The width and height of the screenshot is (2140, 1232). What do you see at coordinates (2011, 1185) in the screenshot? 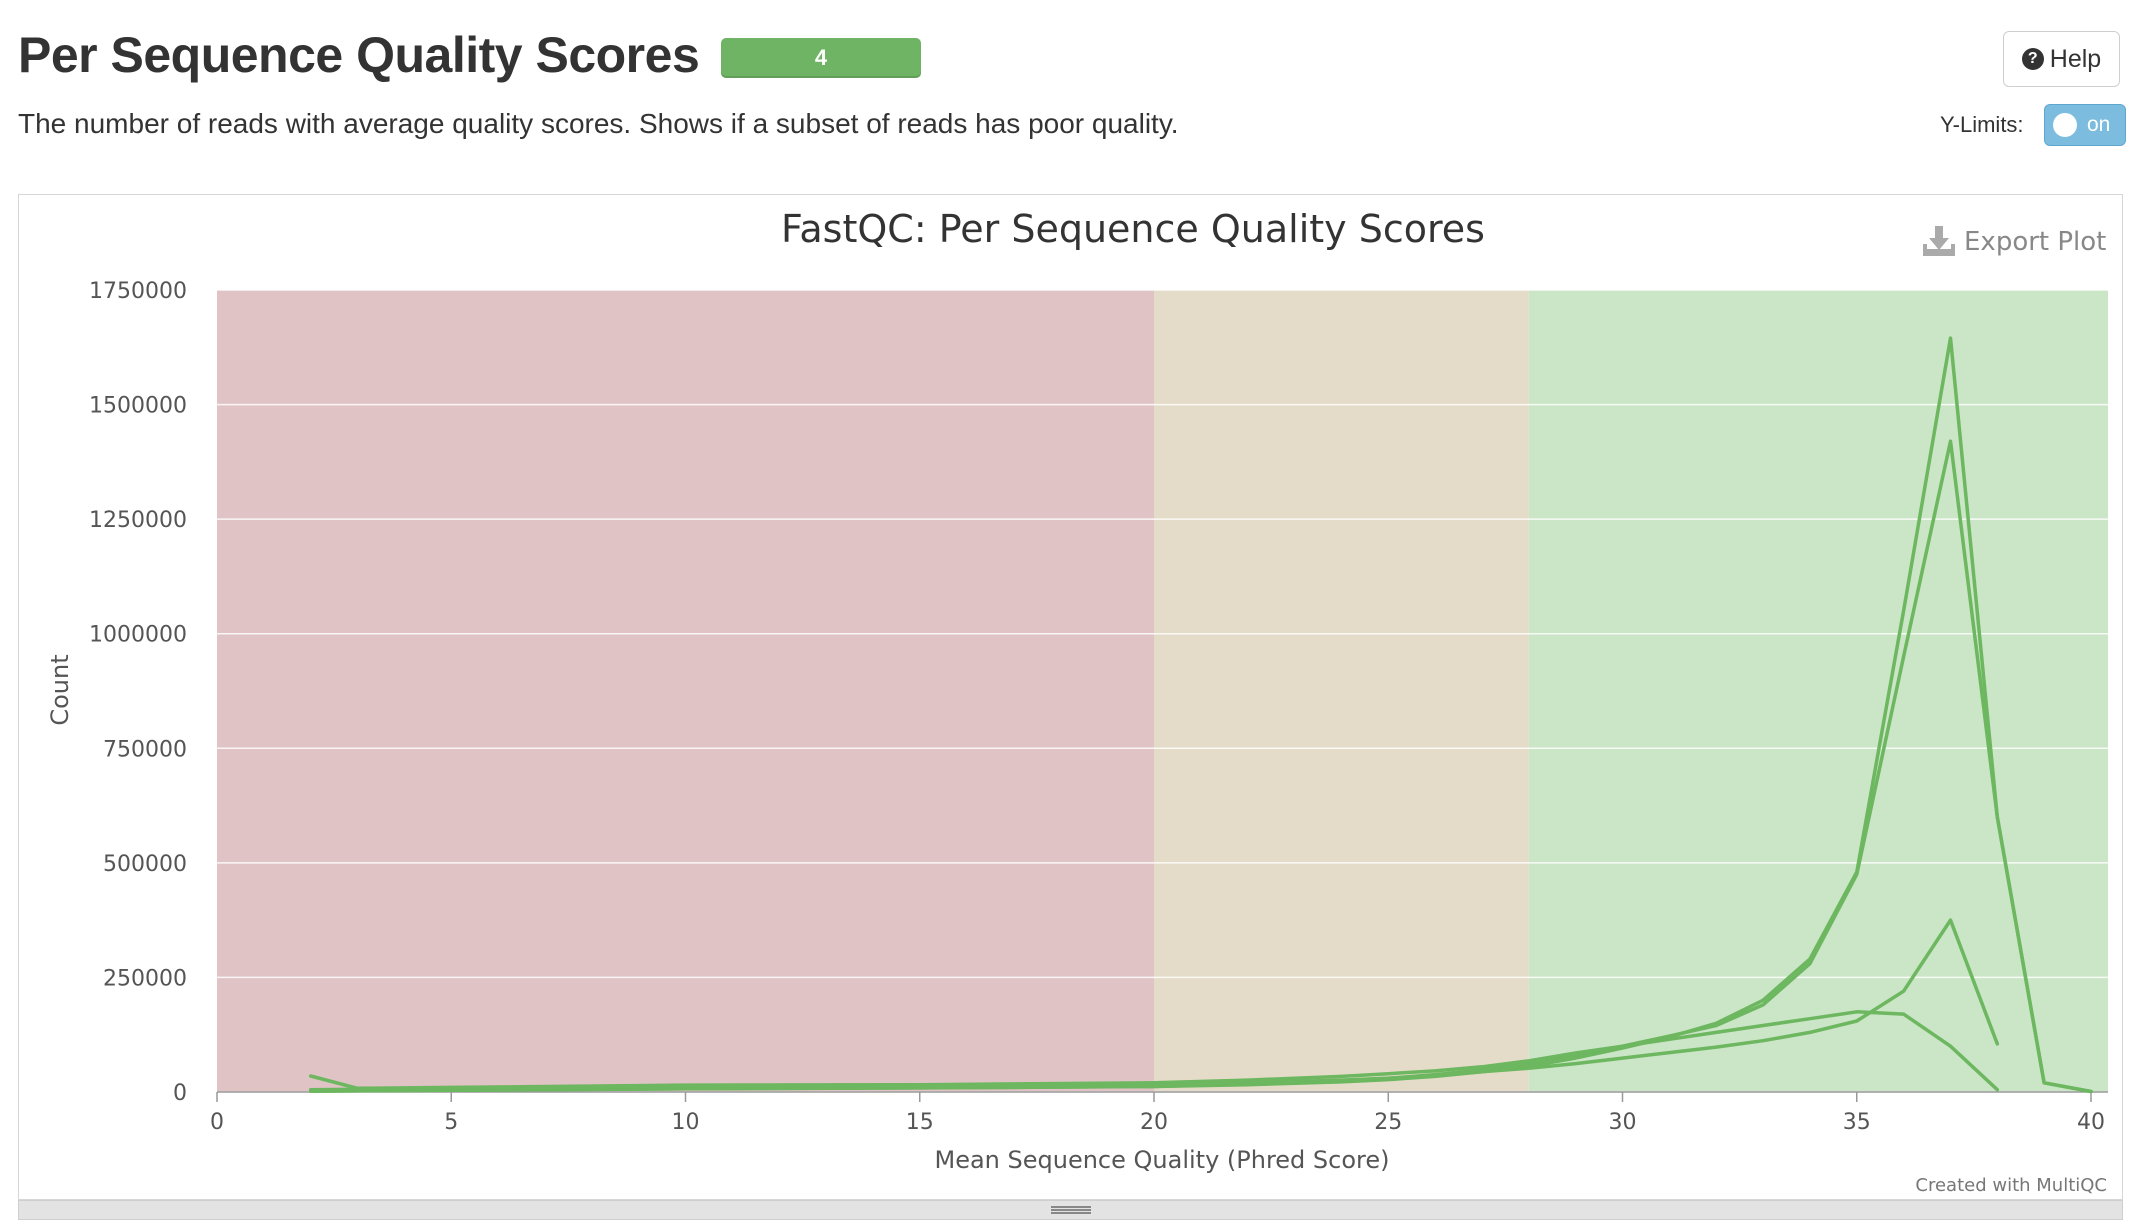
I see `created-with-credit: Created with MultiQC` at bounding box center [2011, 1185].